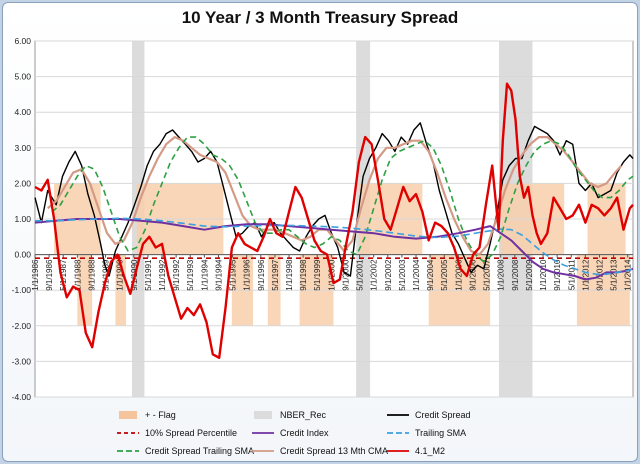 This screenshot has height=464, width=640. What do you see at coordinates (204, 275) in the screenshot?
I see `x-tick-label-12: 1/1/1994` at bounding box center [204, 275].